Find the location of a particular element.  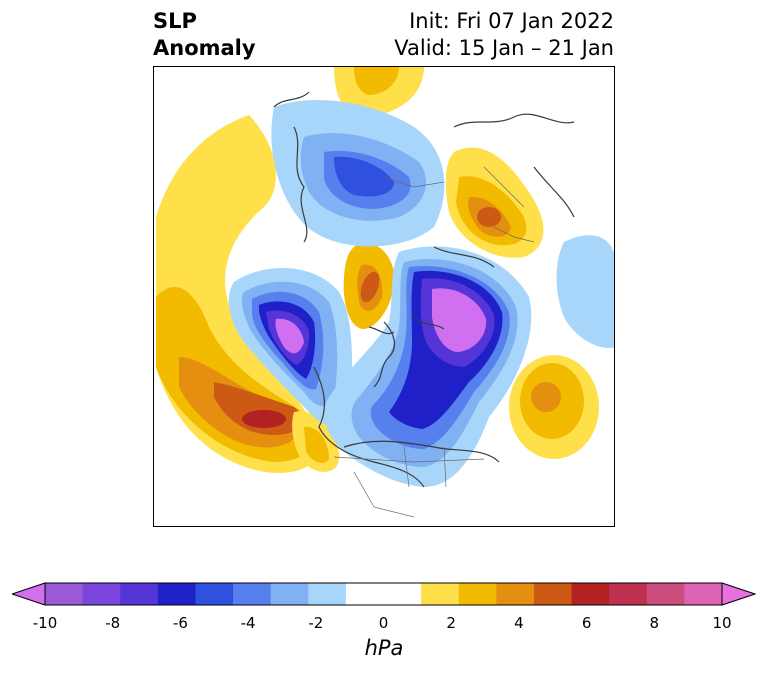

colorbar-tick-label: -6 is located at coordinates (180, 623).